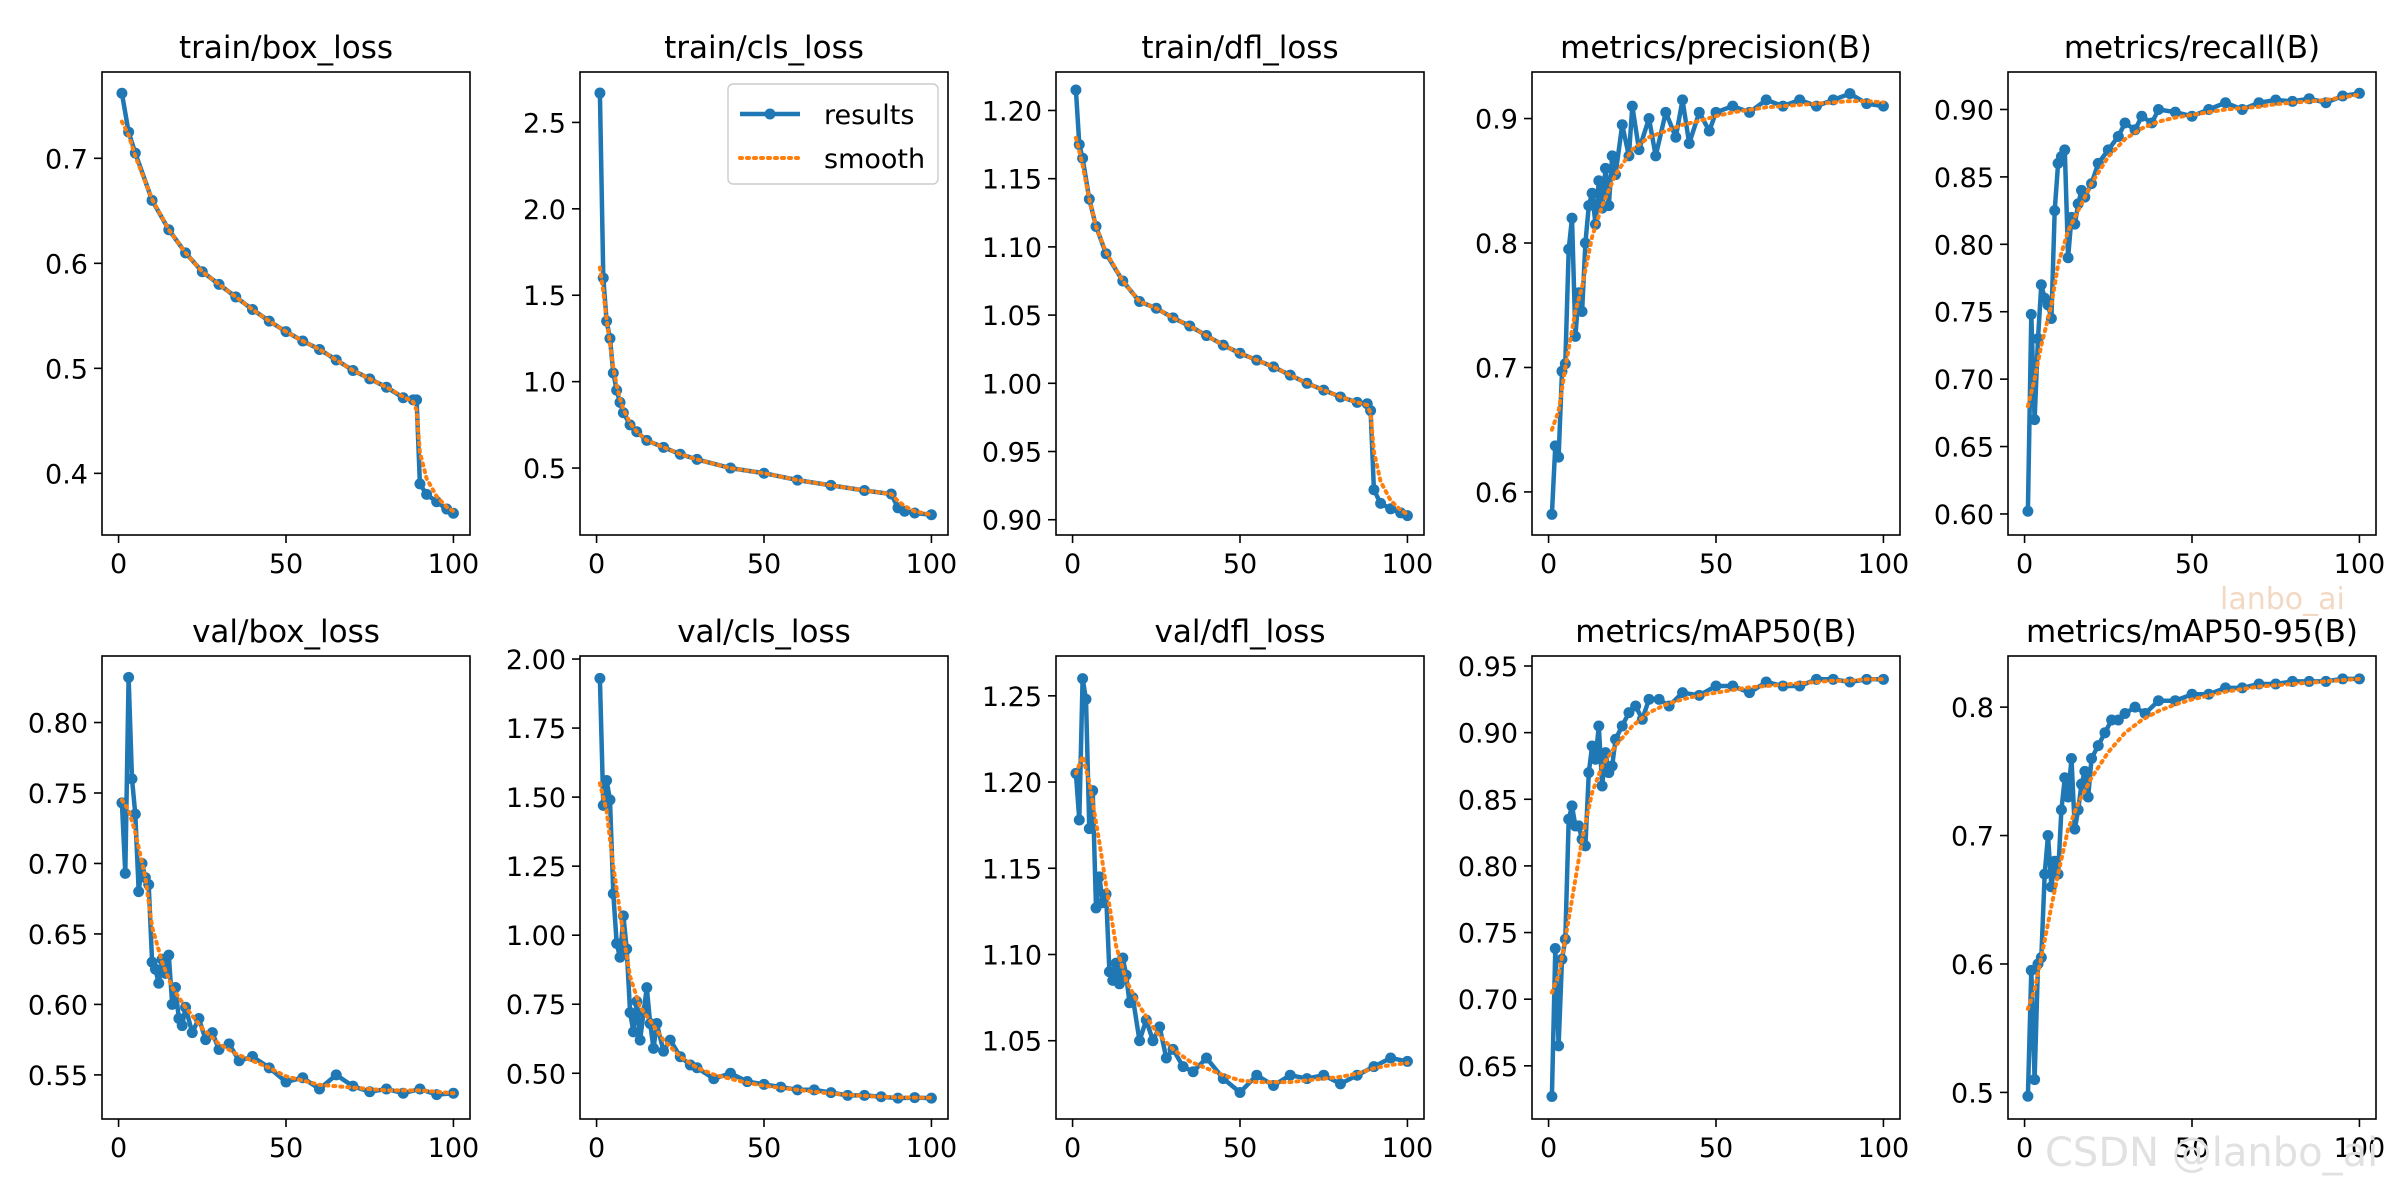 The image size is (2400, 1200). I want to click on subplot-title: metrics/recall(B), so click(2192, 48).